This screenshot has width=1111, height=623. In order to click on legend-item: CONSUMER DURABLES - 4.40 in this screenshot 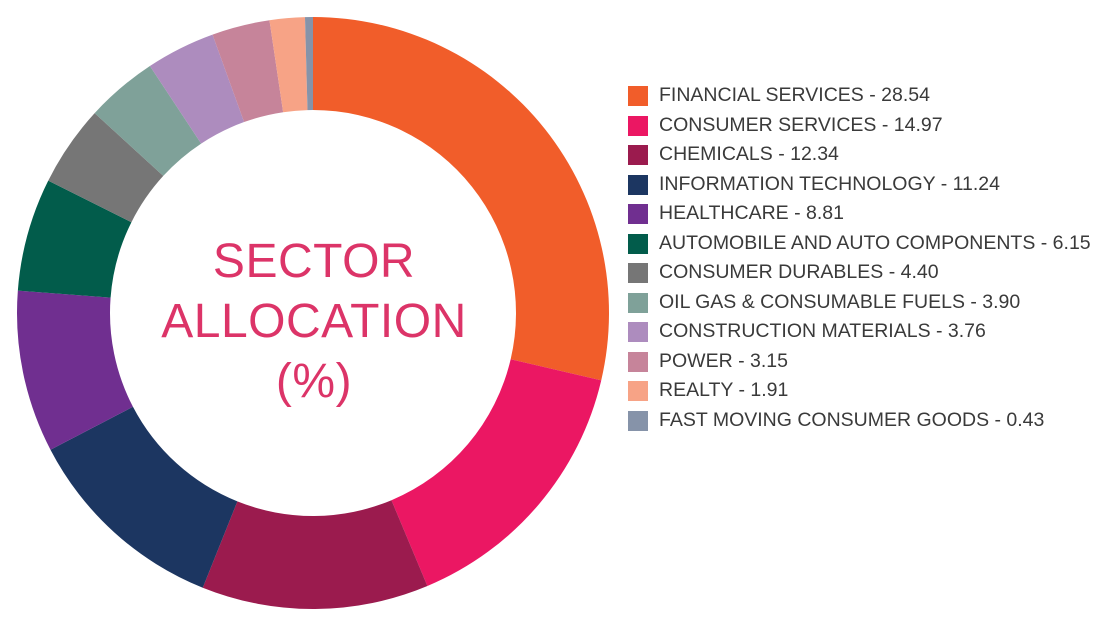, I will do `click(865, 273)`.